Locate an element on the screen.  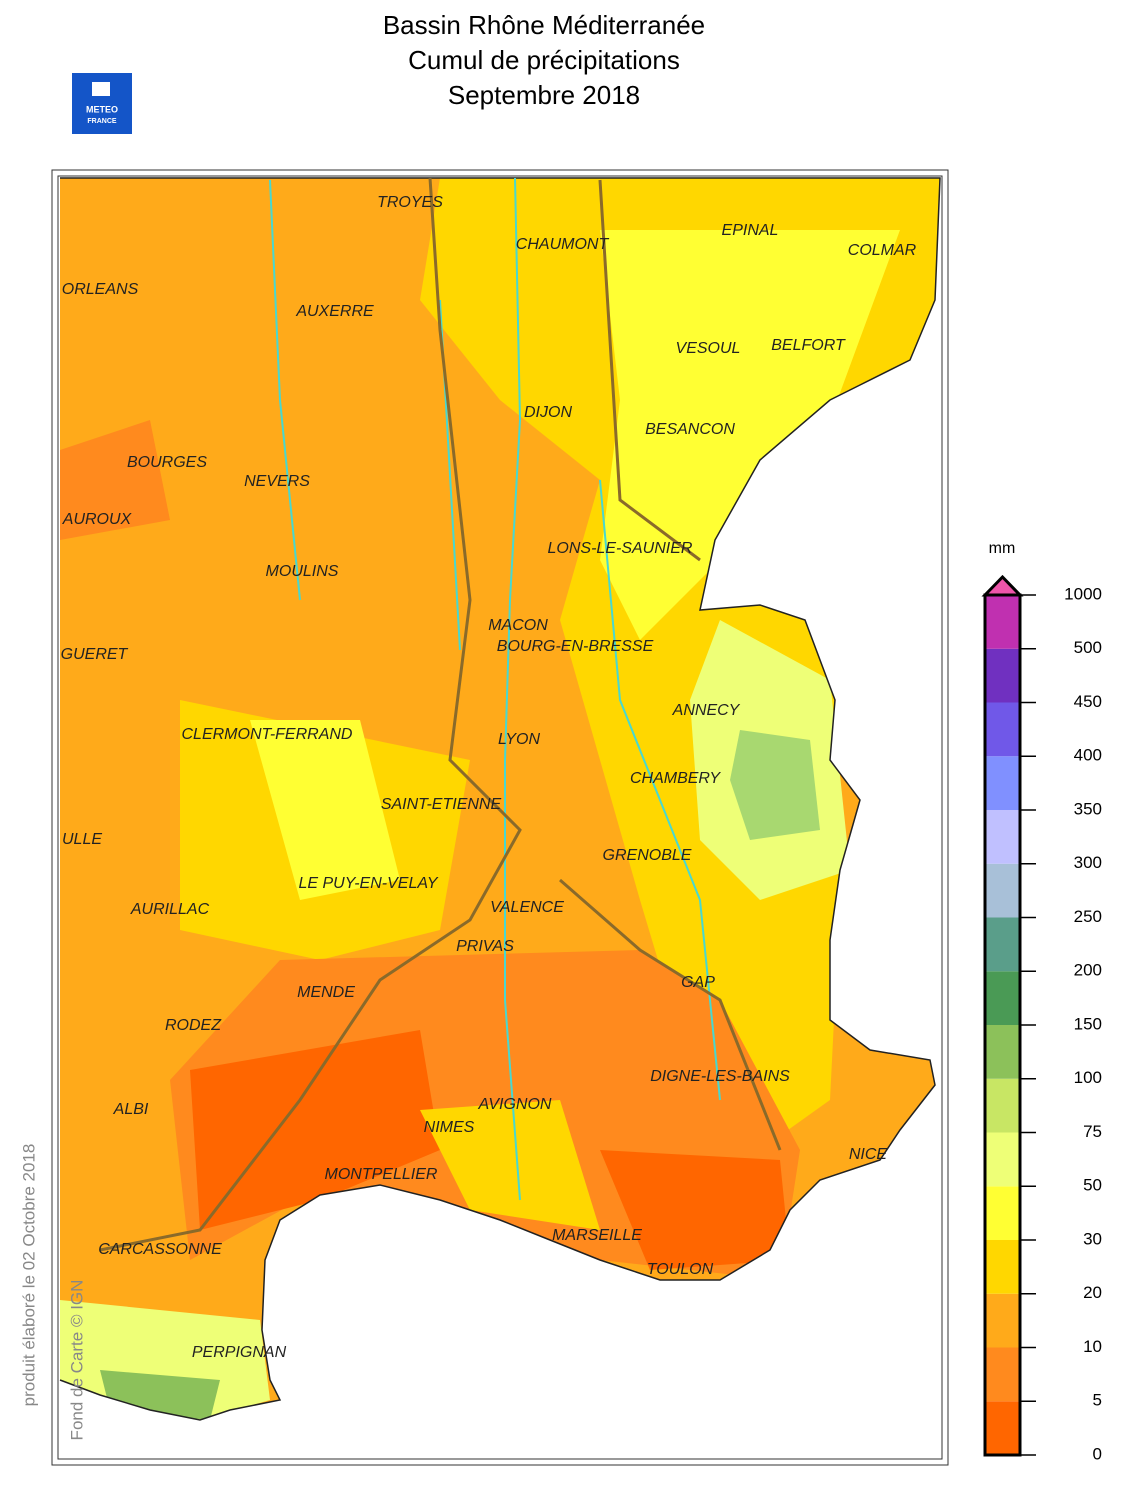
legend-tick-label: 150 is located at coordinates (1088, 1023).